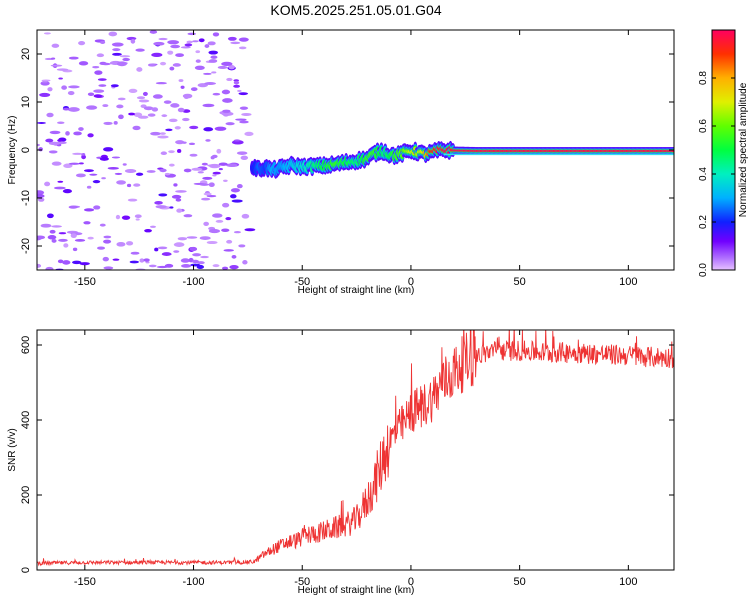 This screenshot has width=750, height=600. What do you see at coordinates (146, 150) in the screenshot?
I see `spectrogram-noise-blobs` at bounding box center [146, 150].